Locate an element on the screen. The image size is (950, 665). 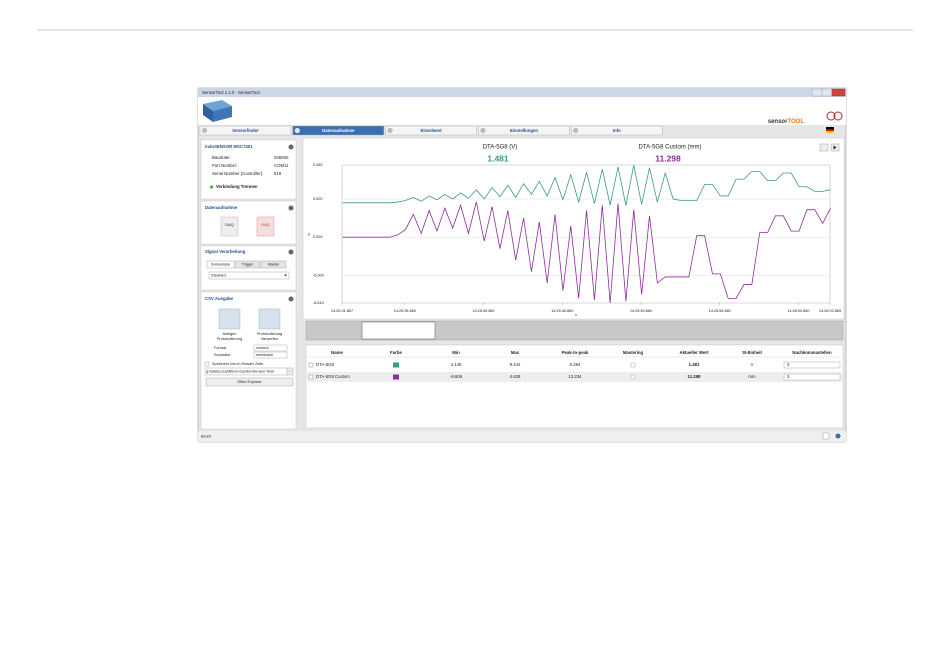
tab-label: Info is located at coordinates (617, 130).